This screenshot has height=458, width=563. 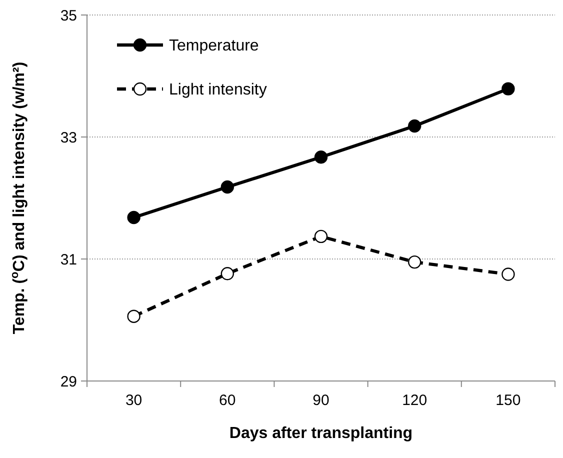 I want to click on x-axis-title: Days after transplanting, so click(x=321, y=433).